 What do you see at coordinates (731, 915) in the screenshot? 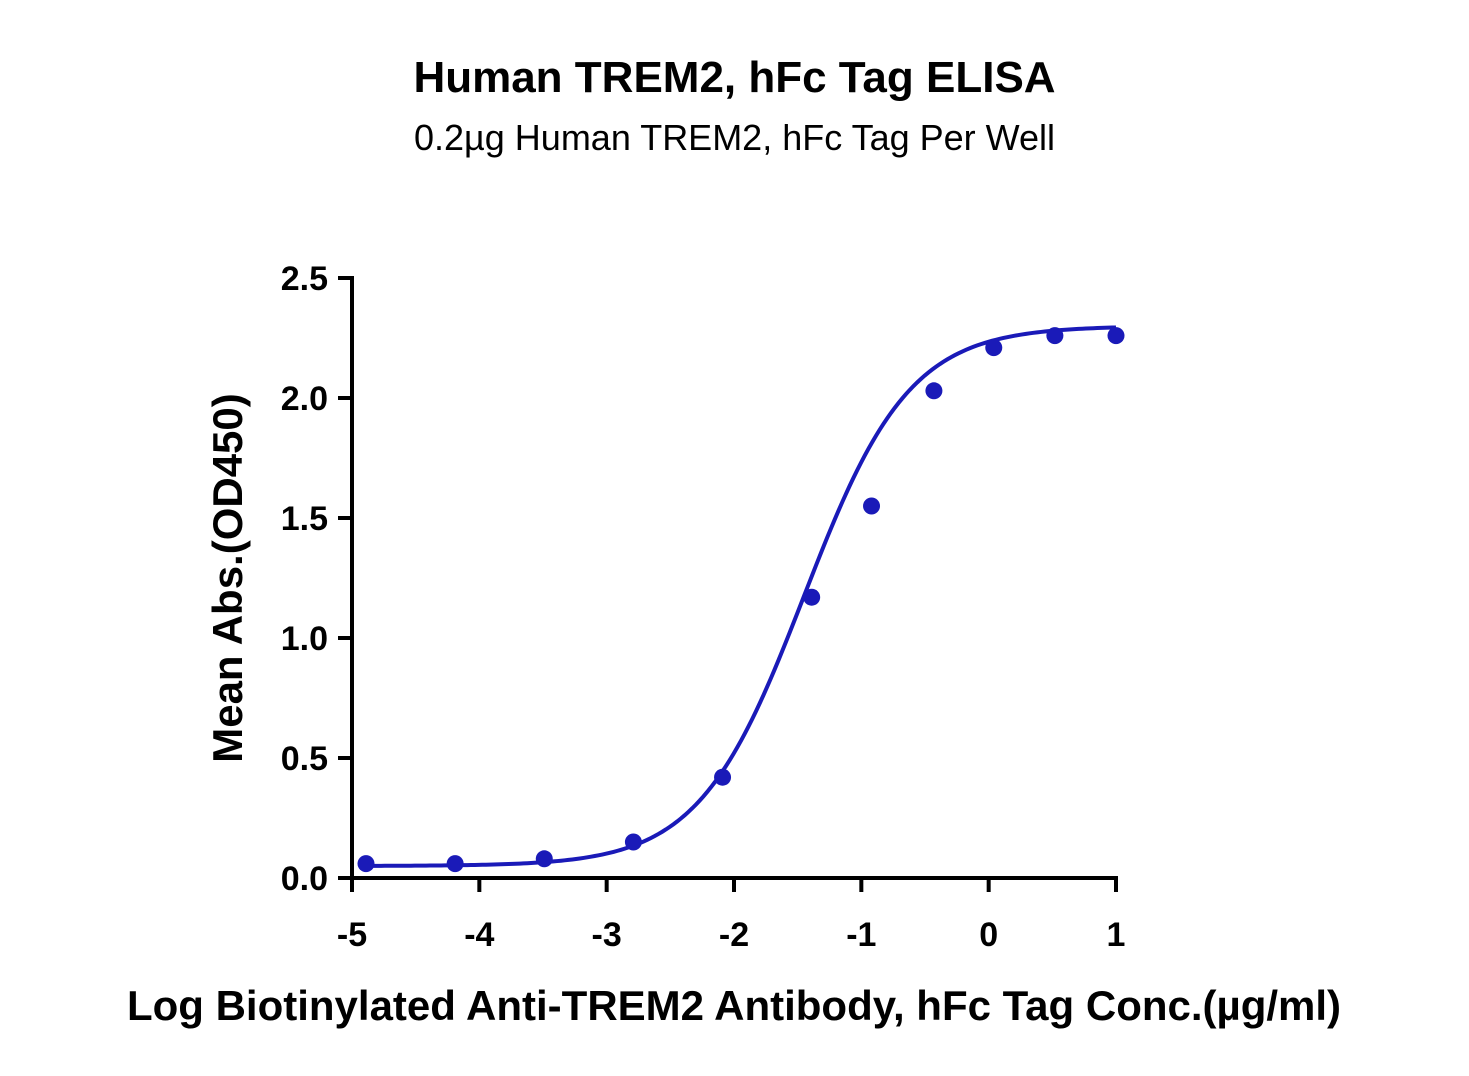
I see `x-axis: -5 -4 -3 -2 -1 0 1` at bounding box center [731, 915].